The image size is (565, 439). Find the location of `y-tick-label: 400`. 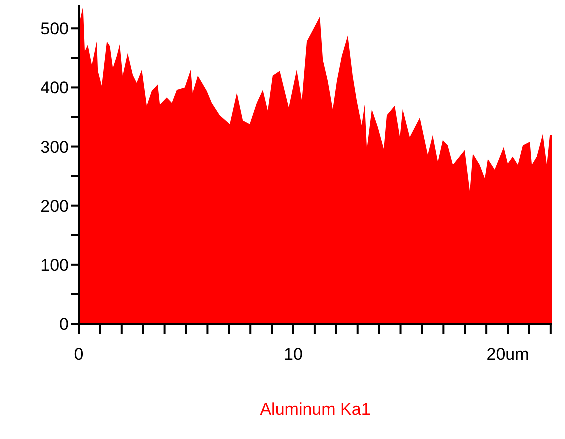

y-tick-label: 400 is located at coordinates (54, 88).